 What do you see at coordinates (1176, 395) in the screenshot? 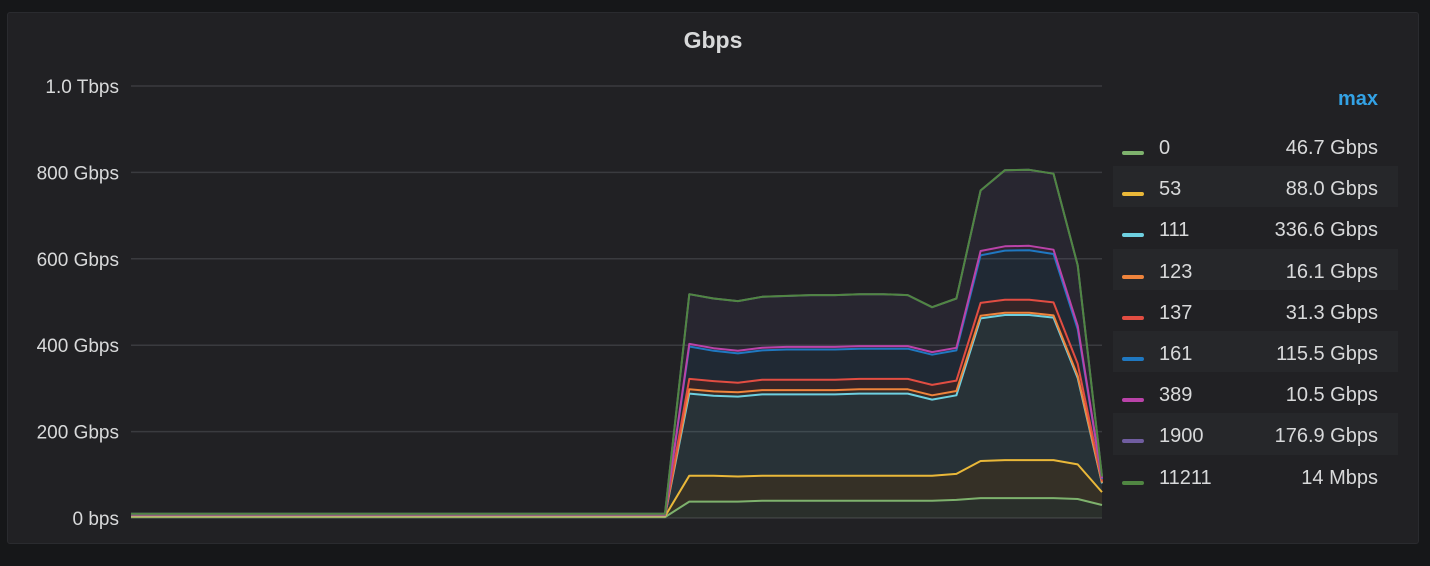
I see `legend-series-name: 389` at bounding box center [1176, 395].